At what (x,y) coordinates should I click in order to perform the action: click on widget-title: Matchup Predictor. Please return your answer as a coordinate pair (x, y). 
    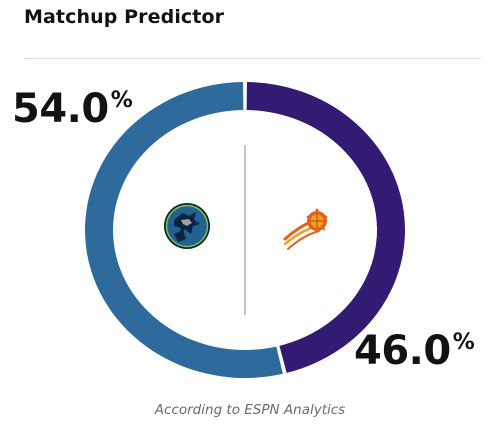
    Looking at the image, I should click on (124, 17).